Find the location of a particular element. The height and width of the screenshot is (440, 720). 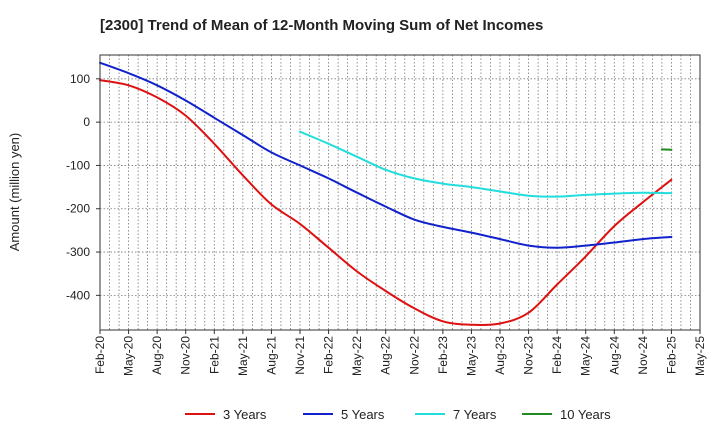

x-tick-label: May-22 is located at coordinates (357, 356).